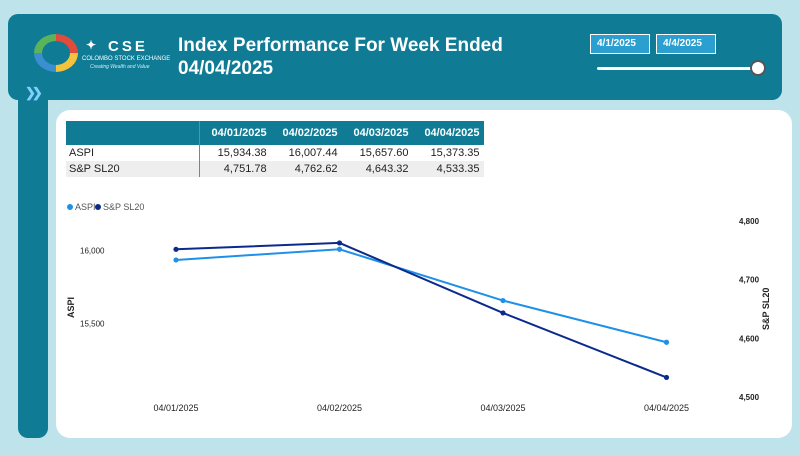 This screenshot has width=800, height=456. I want to click on legend-label: S&P SL20, so click(123, 207).